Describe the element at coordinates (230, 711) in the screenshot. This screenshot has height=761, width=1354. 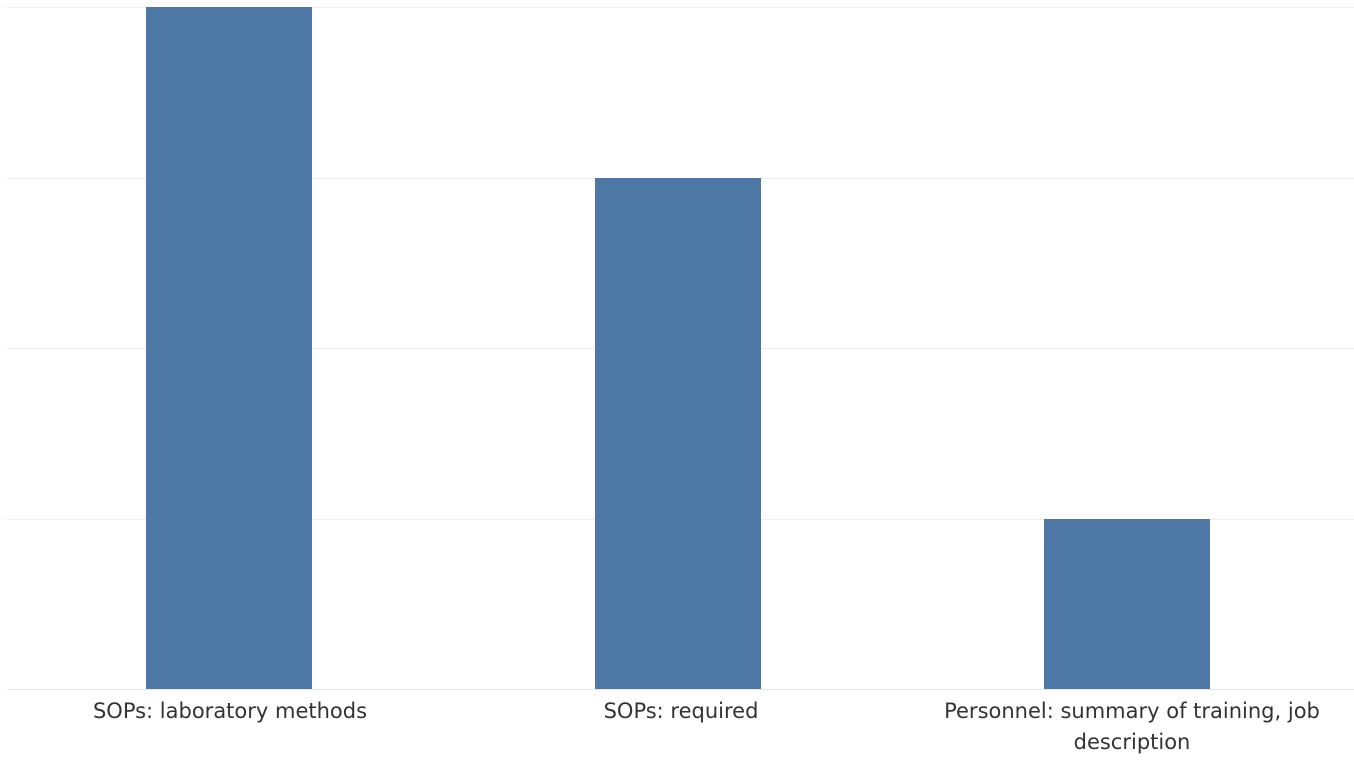
I see `x-tick-label-0: SOPs: laboratory methods` at that location.